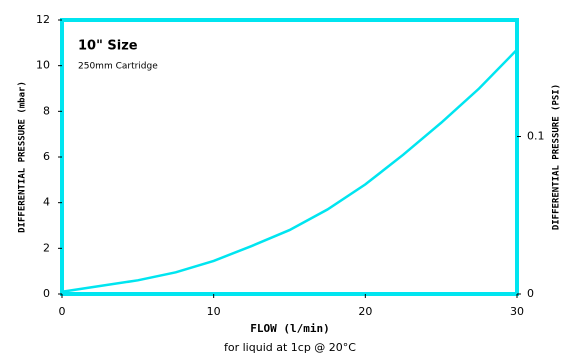 This screenshot has width=566, height=360. Describe the element at coordinates (43, 65) in the screenshot. I see `y-tick-label: 10` at that location.